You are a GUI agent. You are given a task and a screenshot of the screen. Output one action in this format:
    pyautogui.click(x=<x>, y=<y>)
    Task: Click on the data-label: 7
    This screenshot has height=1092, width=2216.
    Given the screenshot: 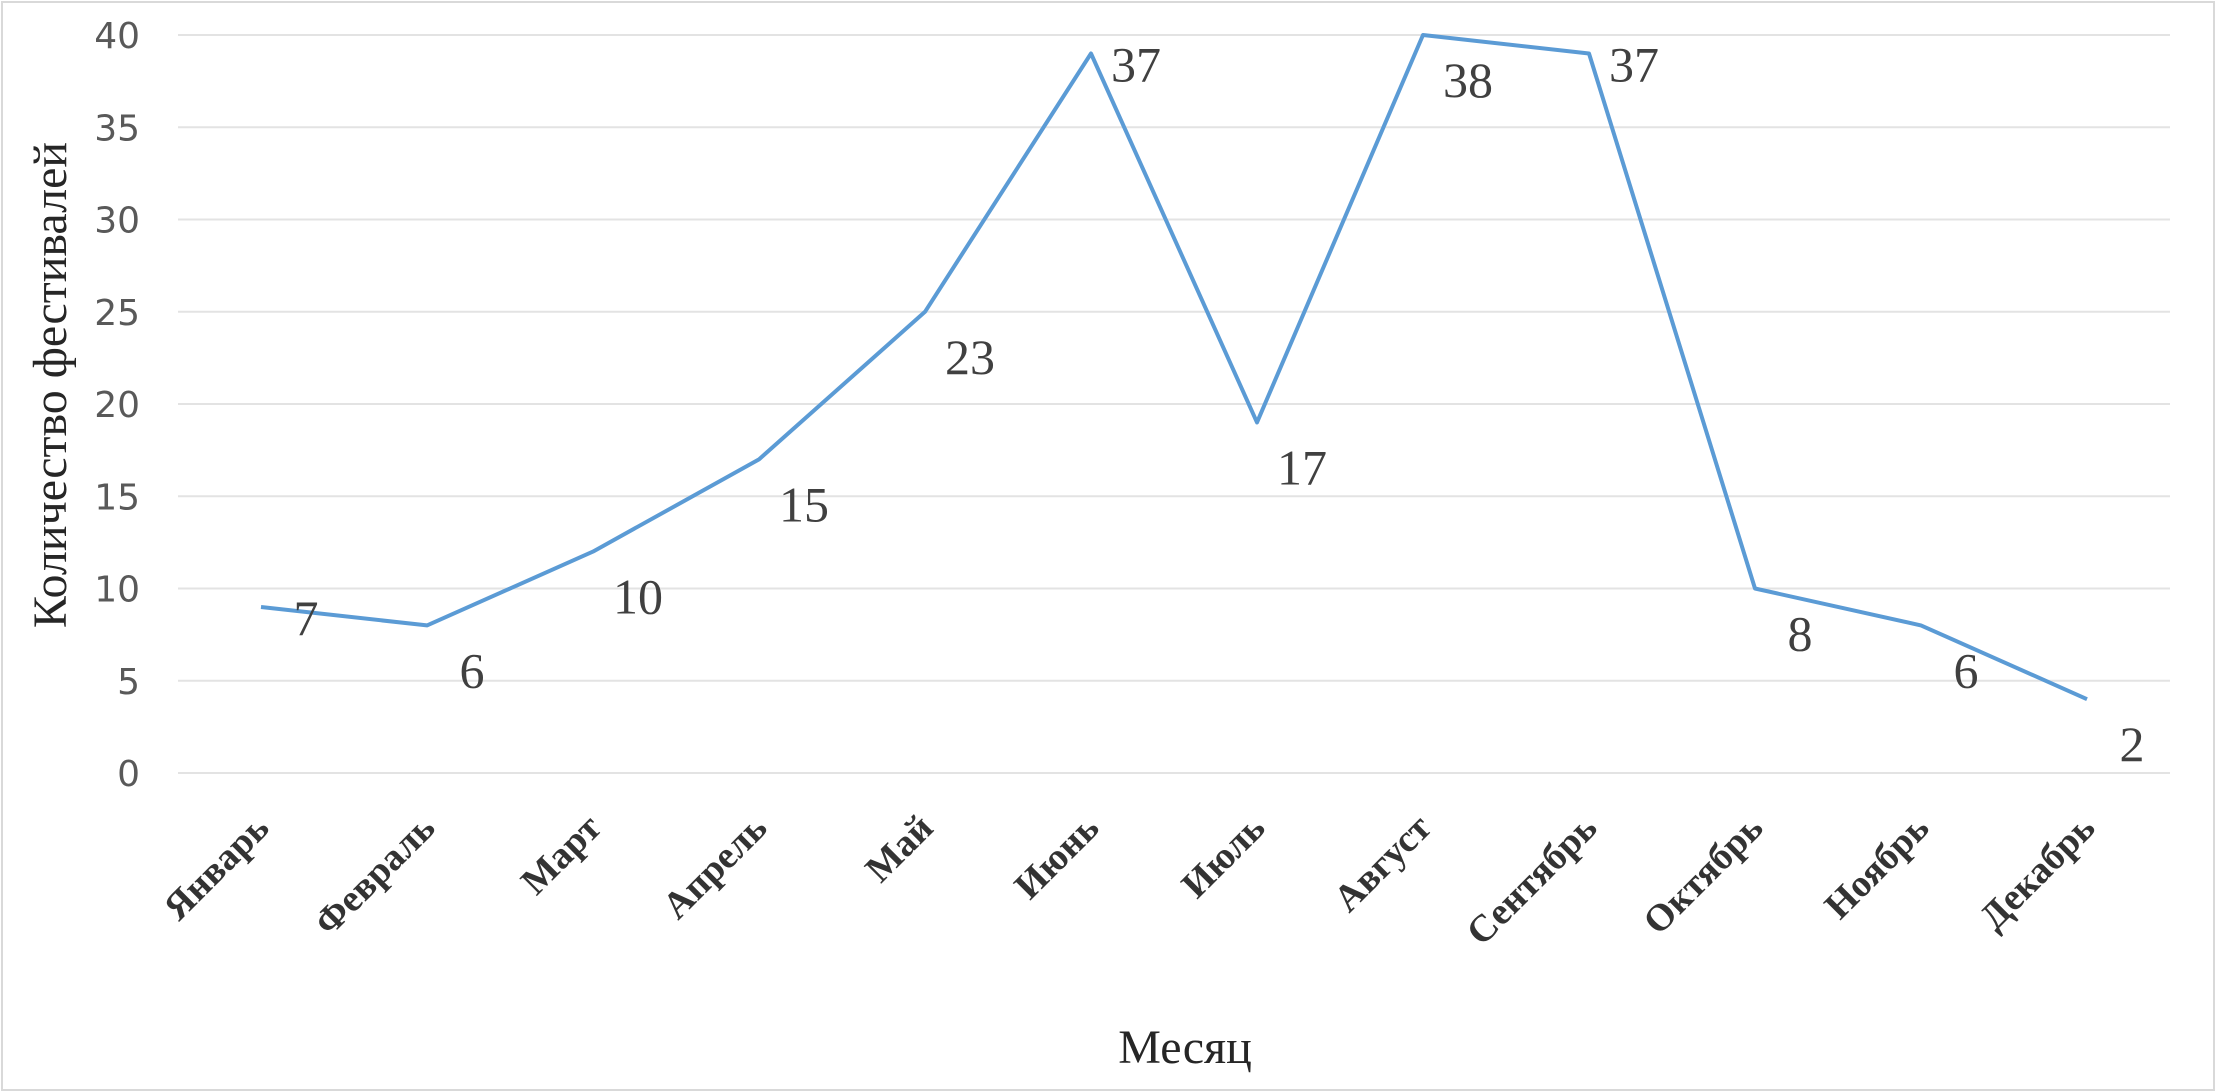 What is the action you would take?
    pyautogui.click(x=306, y=618)
    